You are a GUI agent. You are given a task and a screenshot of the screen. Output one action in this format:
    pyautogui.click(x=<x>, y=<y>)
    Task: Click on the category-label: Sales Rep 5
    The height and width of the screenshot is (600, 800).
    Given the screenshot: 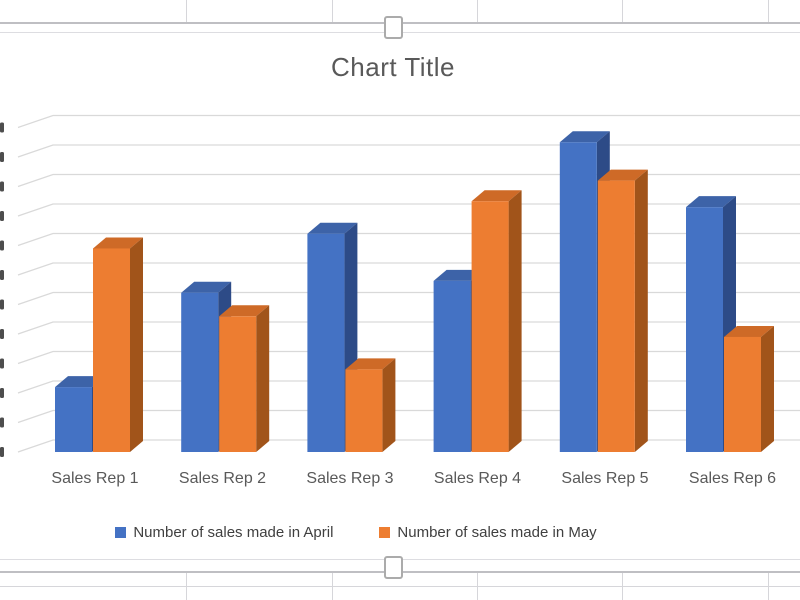 What is the action you would take?
    pyautogui.click(x=605, y=478)
    